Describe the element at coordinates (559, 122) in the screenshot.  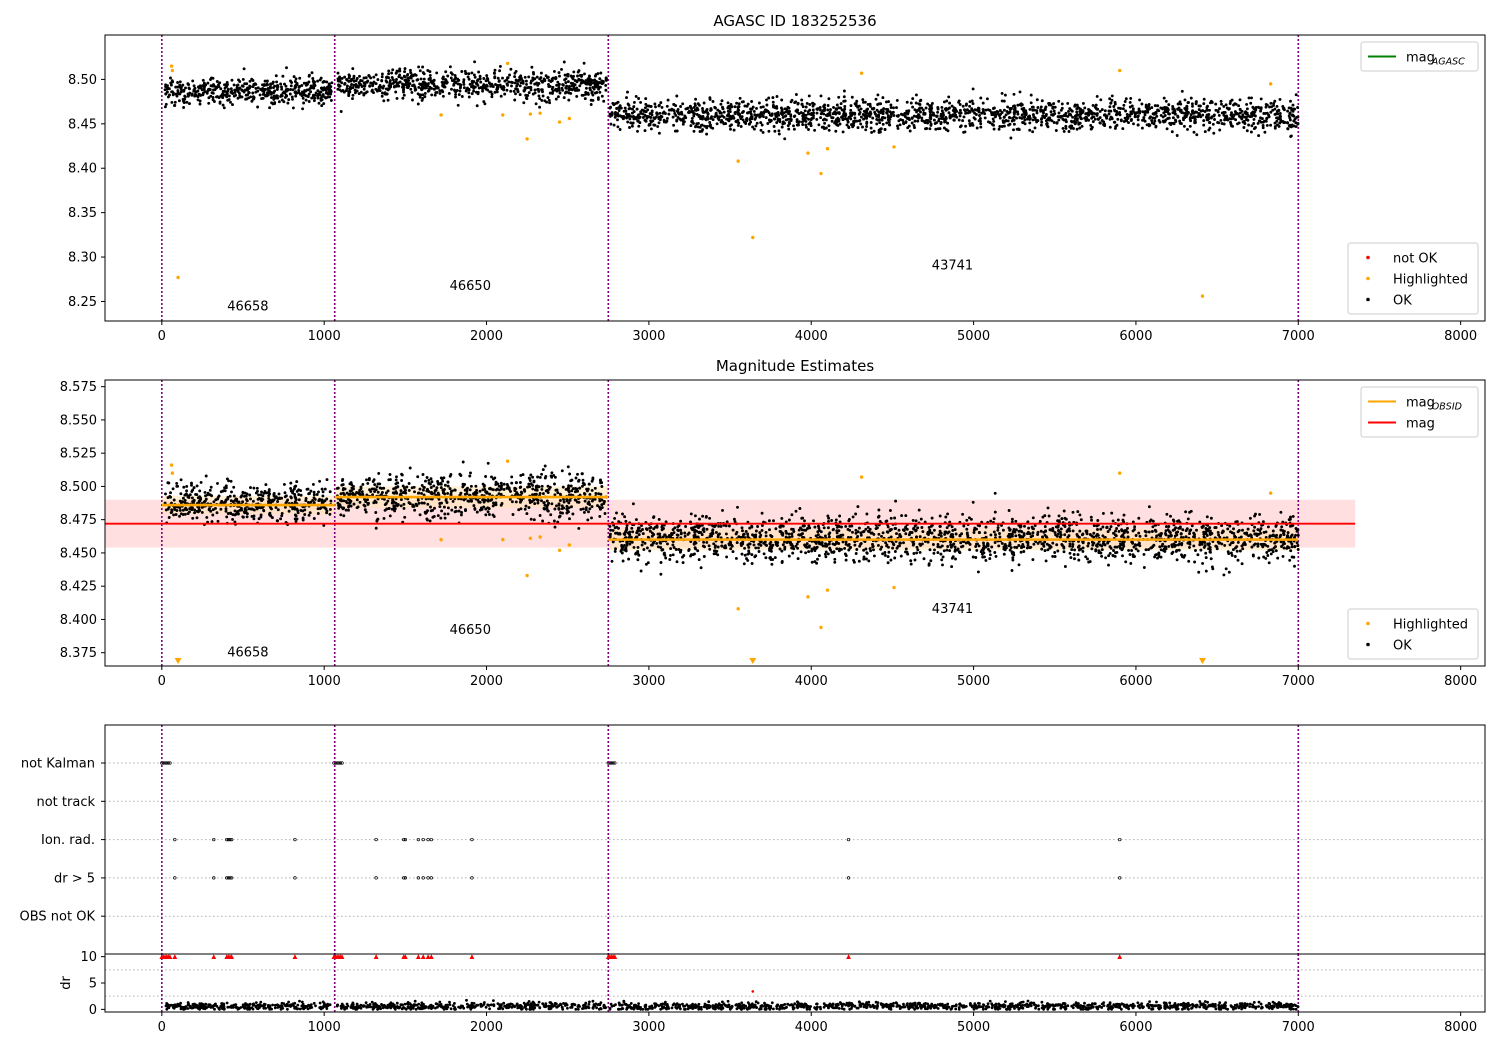
I see `highlighted-point` at that location.